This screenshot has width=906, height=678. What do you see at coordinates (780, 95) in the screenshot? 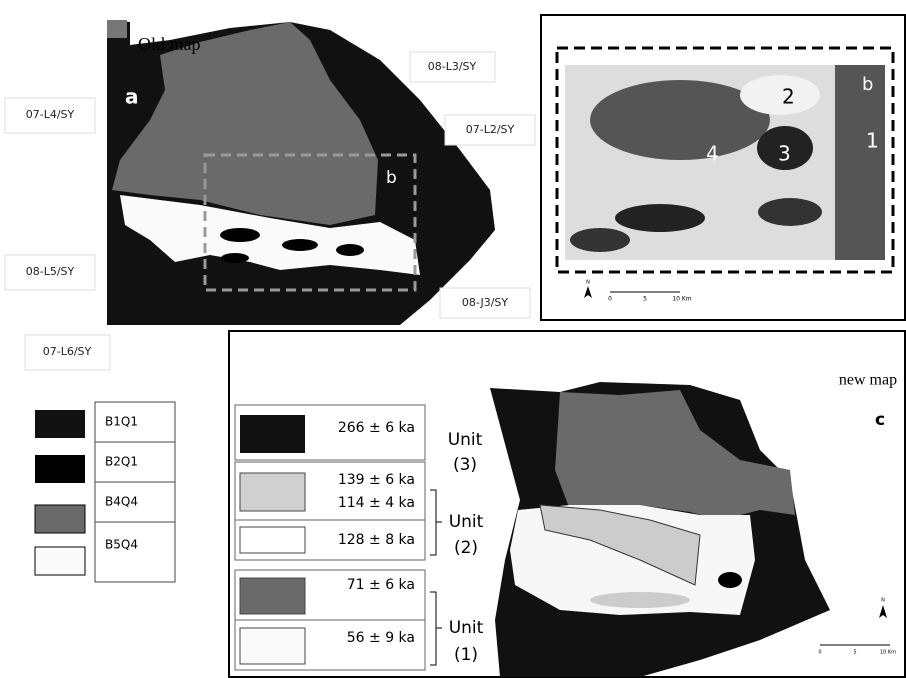
I see `image-light` at bounding box center [780, 95].